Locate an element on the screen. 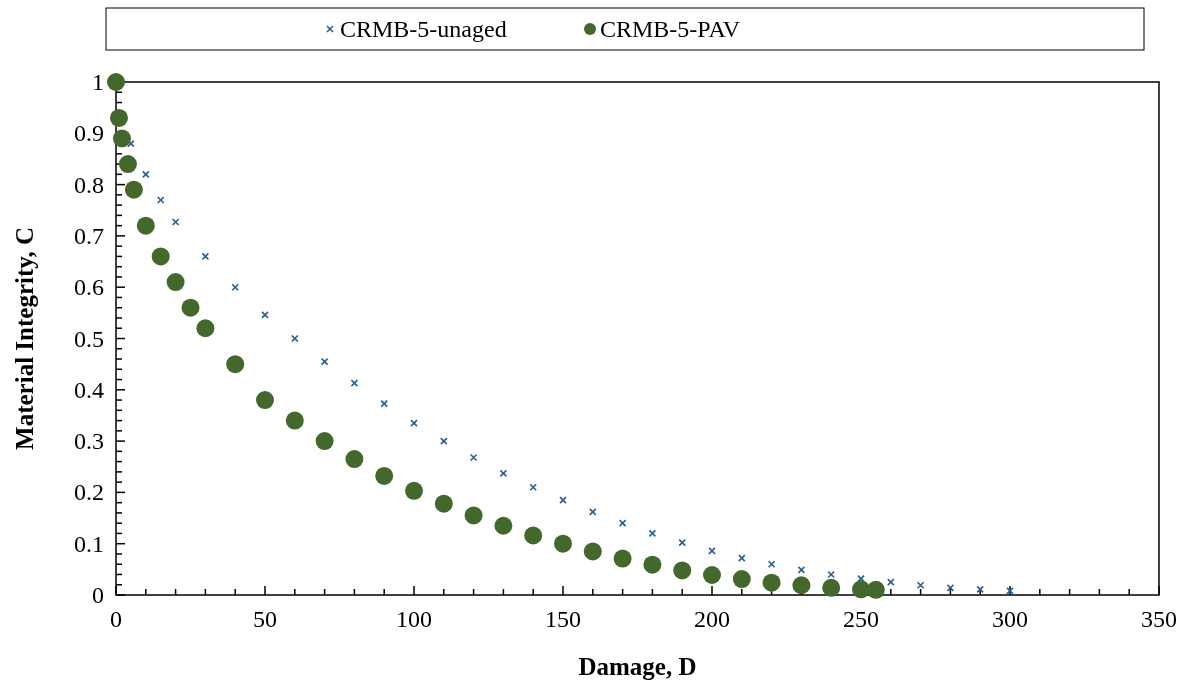 The image size is (1192, 694). y-tick-label: 0.8 is located at coordinates (89, 184).